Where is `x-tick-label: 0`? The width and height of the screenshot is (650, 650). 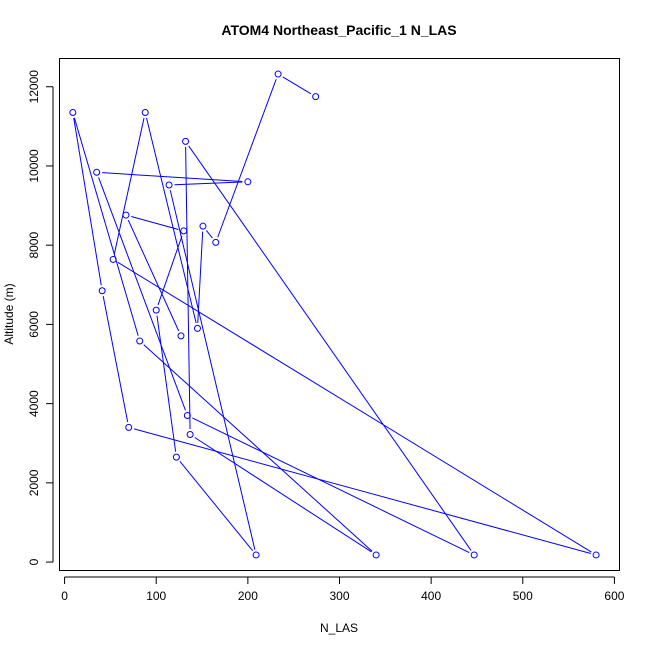
x-tick-label: 0 is located at coordinates (64, 596).